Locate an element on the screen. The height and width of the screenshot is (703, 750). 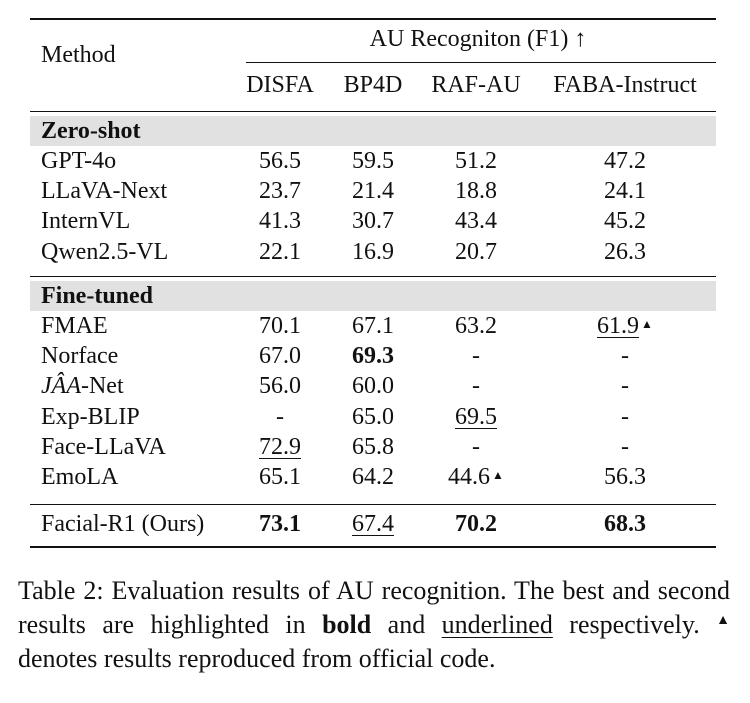
section-band-zero-shot is located at coordinates (373, 131).